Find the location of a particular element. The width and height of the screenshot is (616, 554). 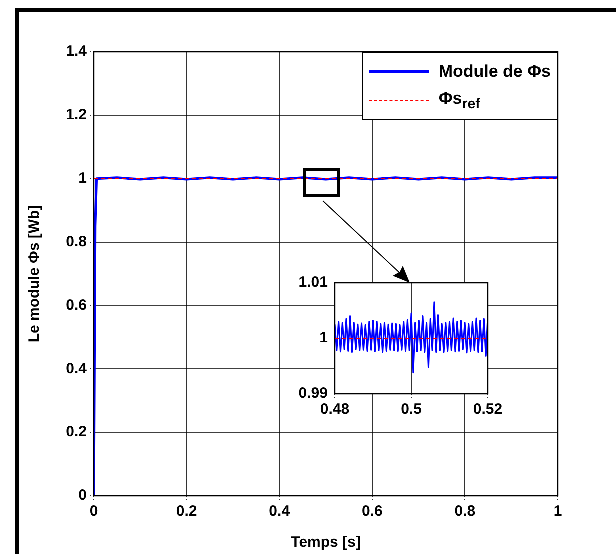

legend-label: Φs$_{ref}$ is located at coordinates (459, 100).